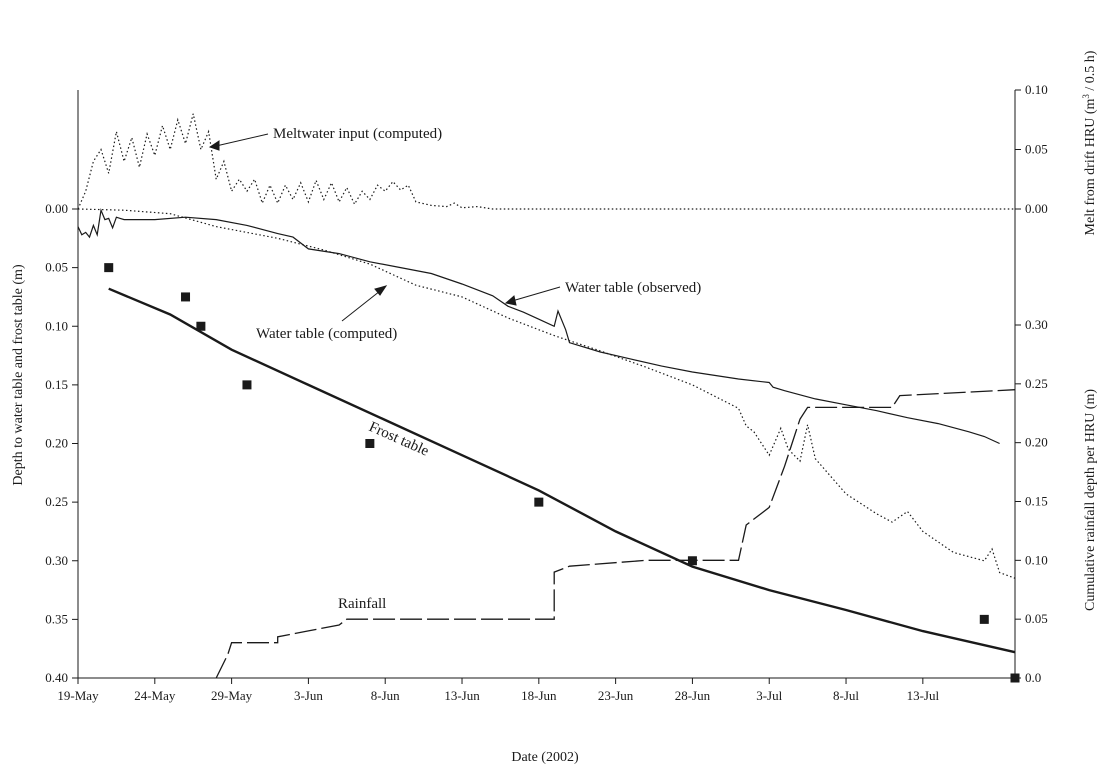 Image resolution: width=1114 pixels, height=771 pixels. Describe the element at coordinates (56, 267) in the screenshot. I see `left-tick-label: 0.05` at that location.